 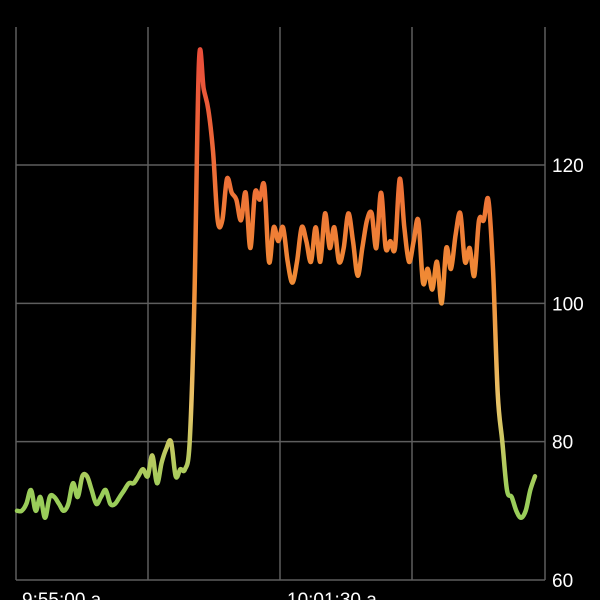 What do you see at coordinates (62, 595) in the screenshot?
I see `x-tick-label: 9:55:00 a` at bounding box center [62, 595].